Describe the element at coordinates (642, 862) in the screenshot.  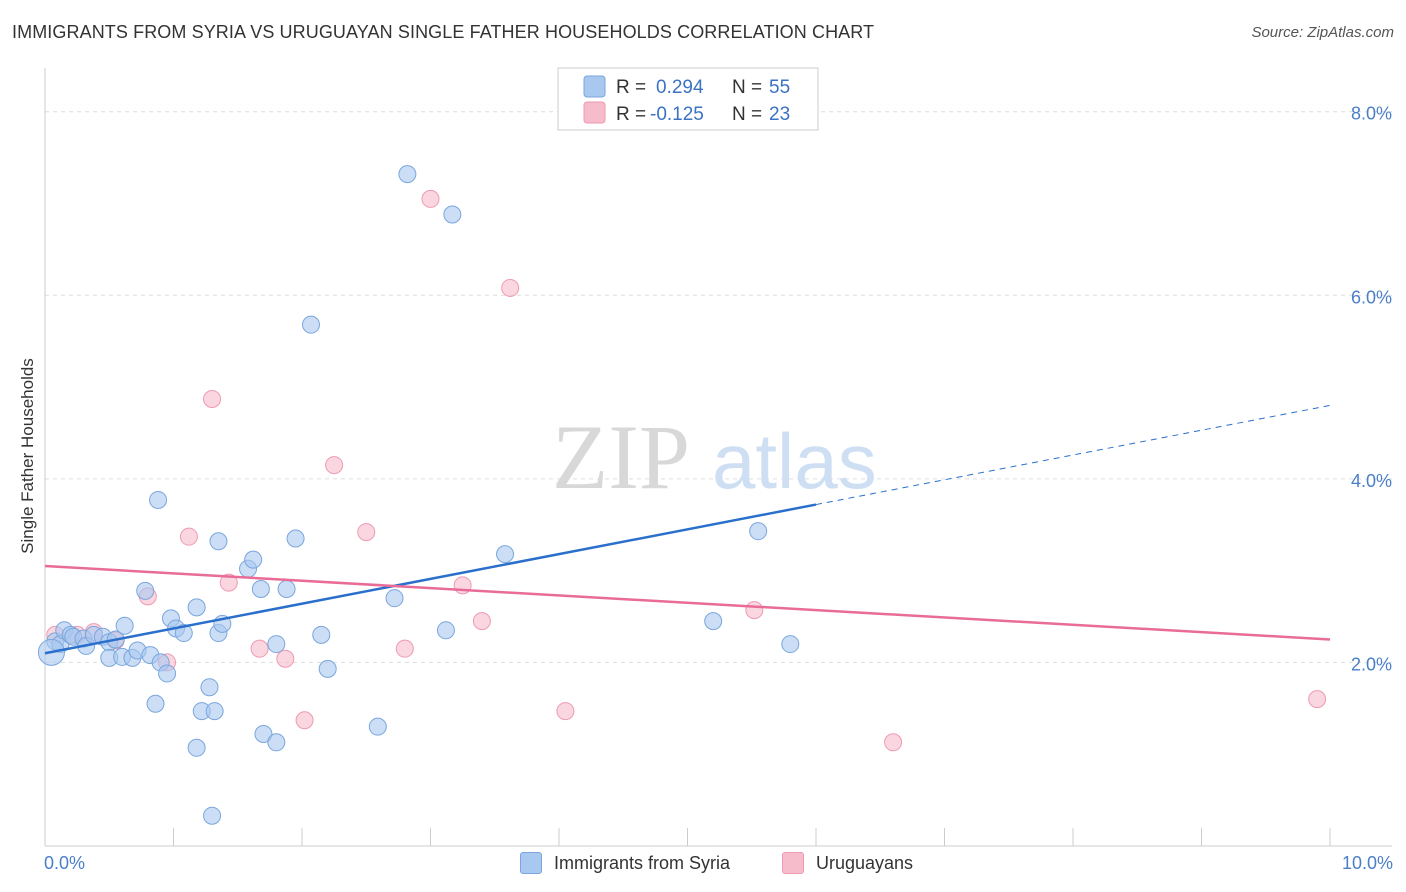
I see `bottom-legend-label-syria: Immigrants from Syria` at that location.